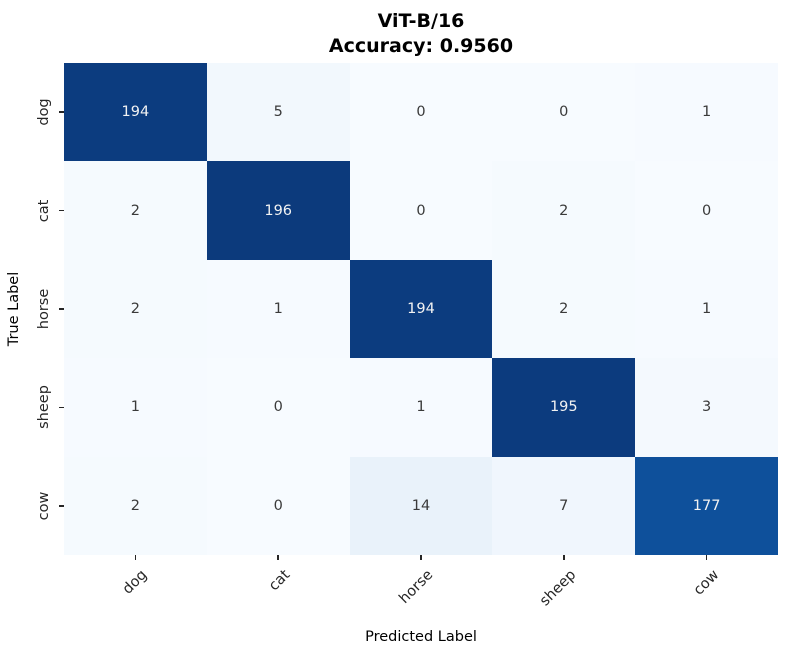  Describe the element at coordinates (278, 112) in the screenshot. I see `heatmap-cell-dog-cat: 5` at that location.